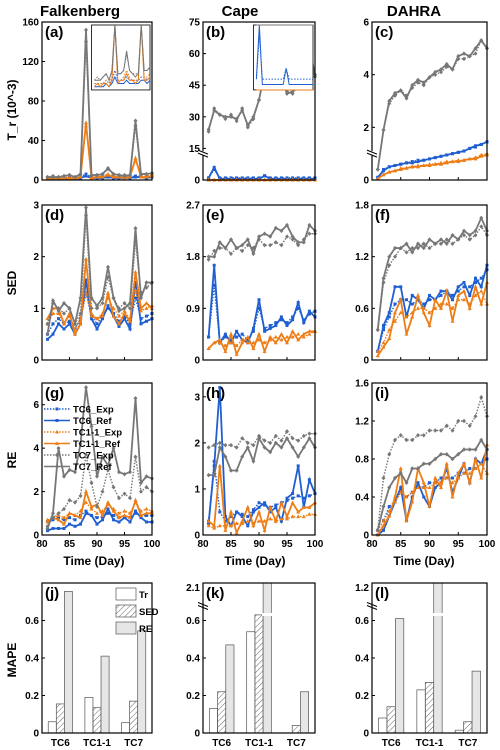  Describe the element at coordinates (262, 456) in the screenshot. I see `series-line-TC7_Ref` at that location.